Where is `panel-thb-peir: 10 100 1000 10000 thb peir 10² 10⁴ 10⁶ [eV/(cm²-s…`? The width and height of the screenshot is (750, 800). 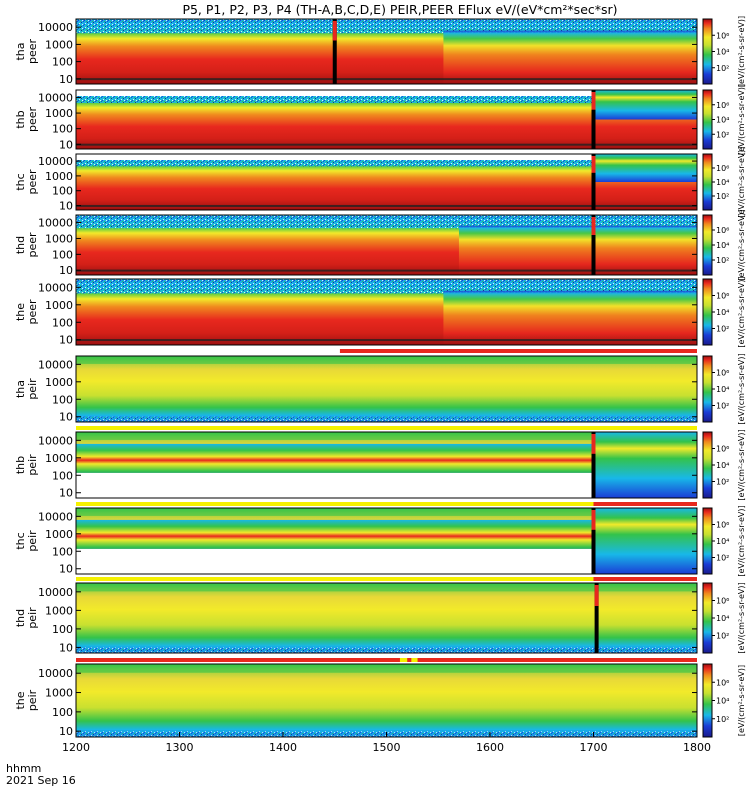
panel-thb-peir: 10 100 1000 10000 thb peir 10² 10⁴ 10⁶ [eV/(cm²-s… is located at coordinates (380, 464).